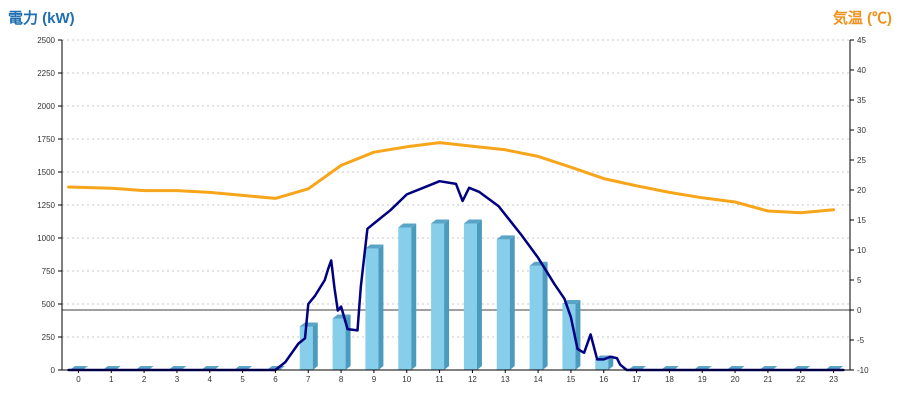  Describe the element at coordinates (538, 379) in the screenshot. I see `x-tick-label: 14` at that location.